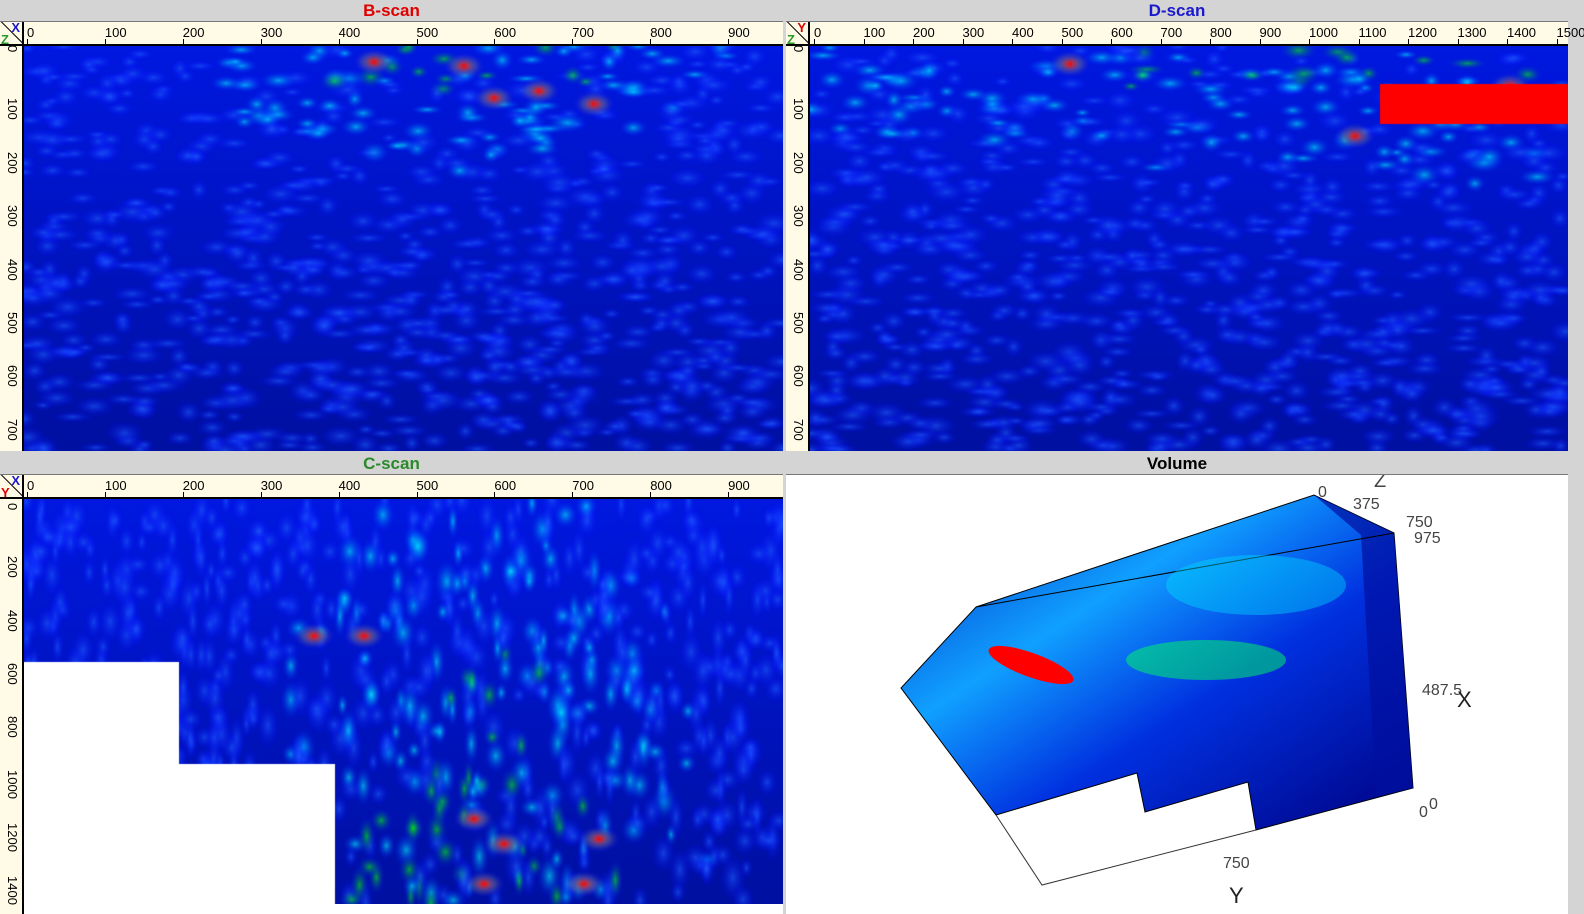 The height and width of the screenshot is (914, 1584). What do you see at coordinates (1372, 35) in the screenshot?
I see `tick-label: 1100` at bounding box center [1372, 35].